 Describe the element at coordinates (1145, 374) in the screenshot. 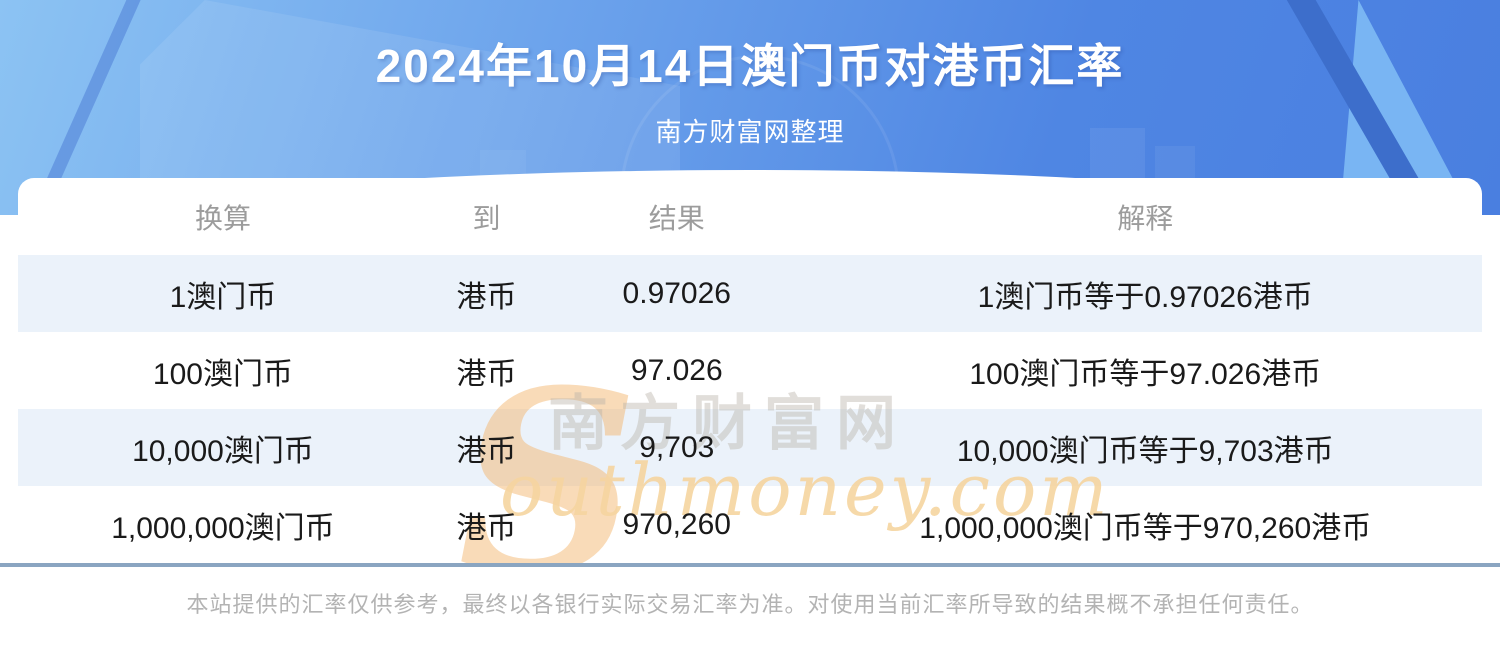

I see `table-cell: 100澳门币等于97.026港币` at that location.